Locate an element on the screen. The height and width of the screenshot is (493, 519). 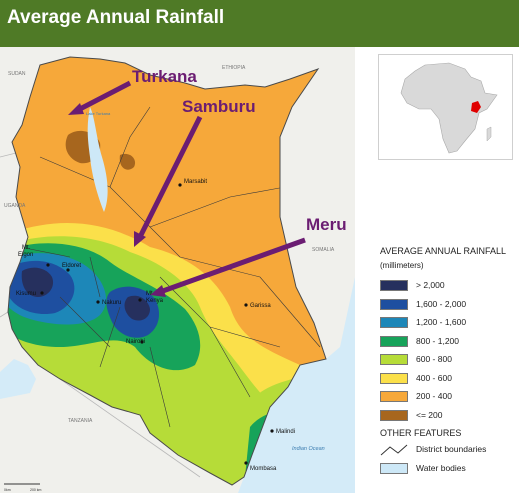
scale-label-end: 200 km is located at coordinates (36, 490).